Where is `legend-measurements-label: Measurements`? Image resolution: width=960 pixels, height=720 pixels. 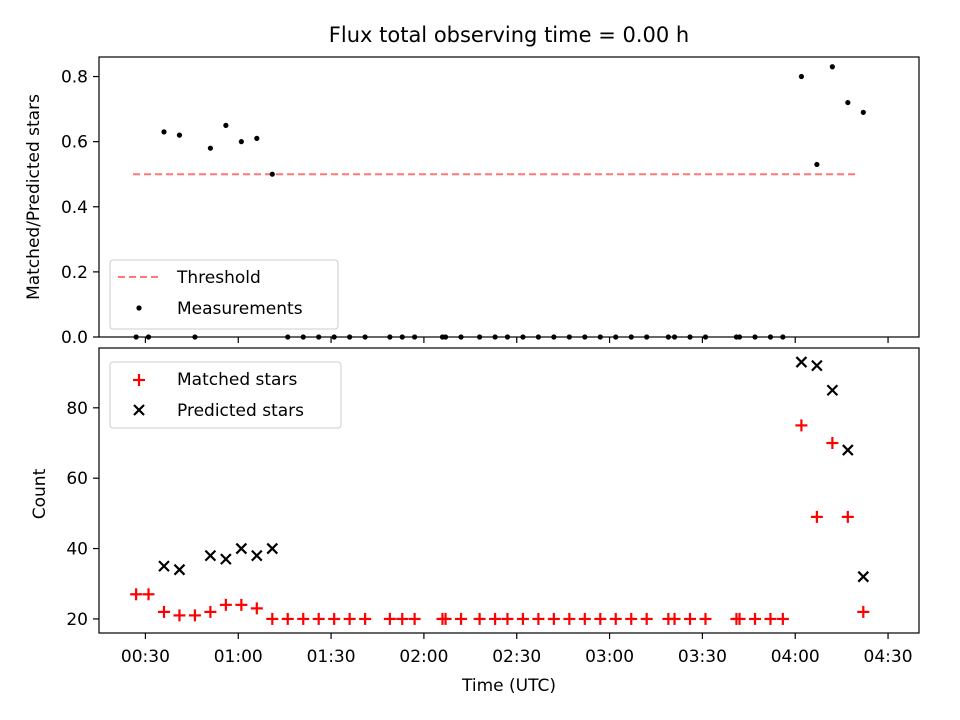
legend-measurements-label: Measurements is located at coordinates (240, 309).